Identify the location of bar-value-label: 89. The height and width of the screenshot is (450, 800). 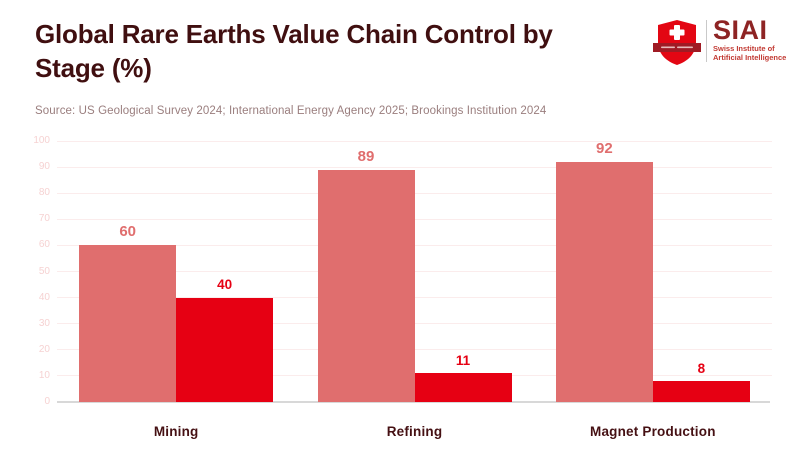
(366, 156).